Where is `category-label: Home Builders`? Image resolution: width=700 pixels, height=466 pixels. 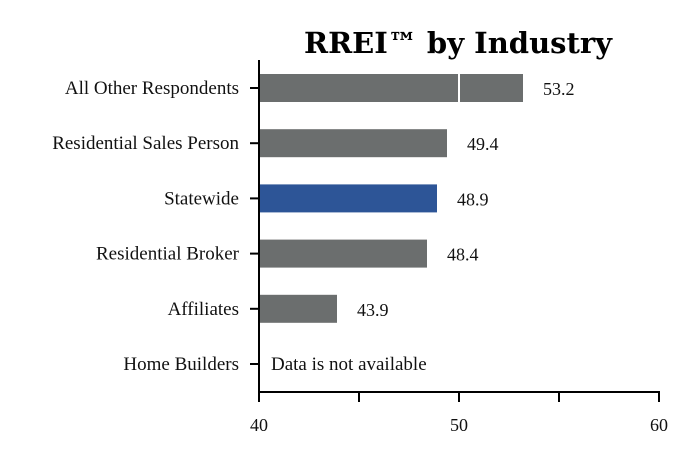
category-label: Home Builders is located at coordinates (181, 364).